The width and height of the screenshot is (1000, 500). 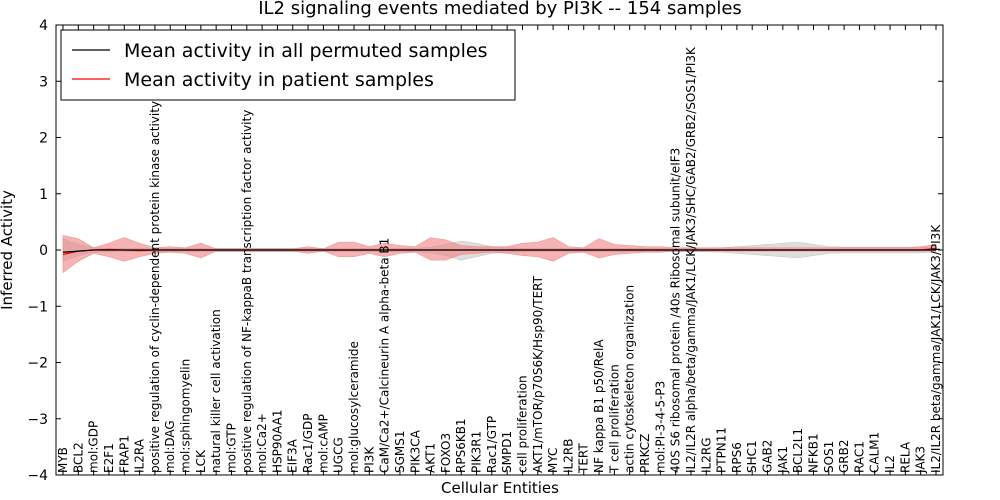 I want to click on legend-box, so click(x=288, y=65).